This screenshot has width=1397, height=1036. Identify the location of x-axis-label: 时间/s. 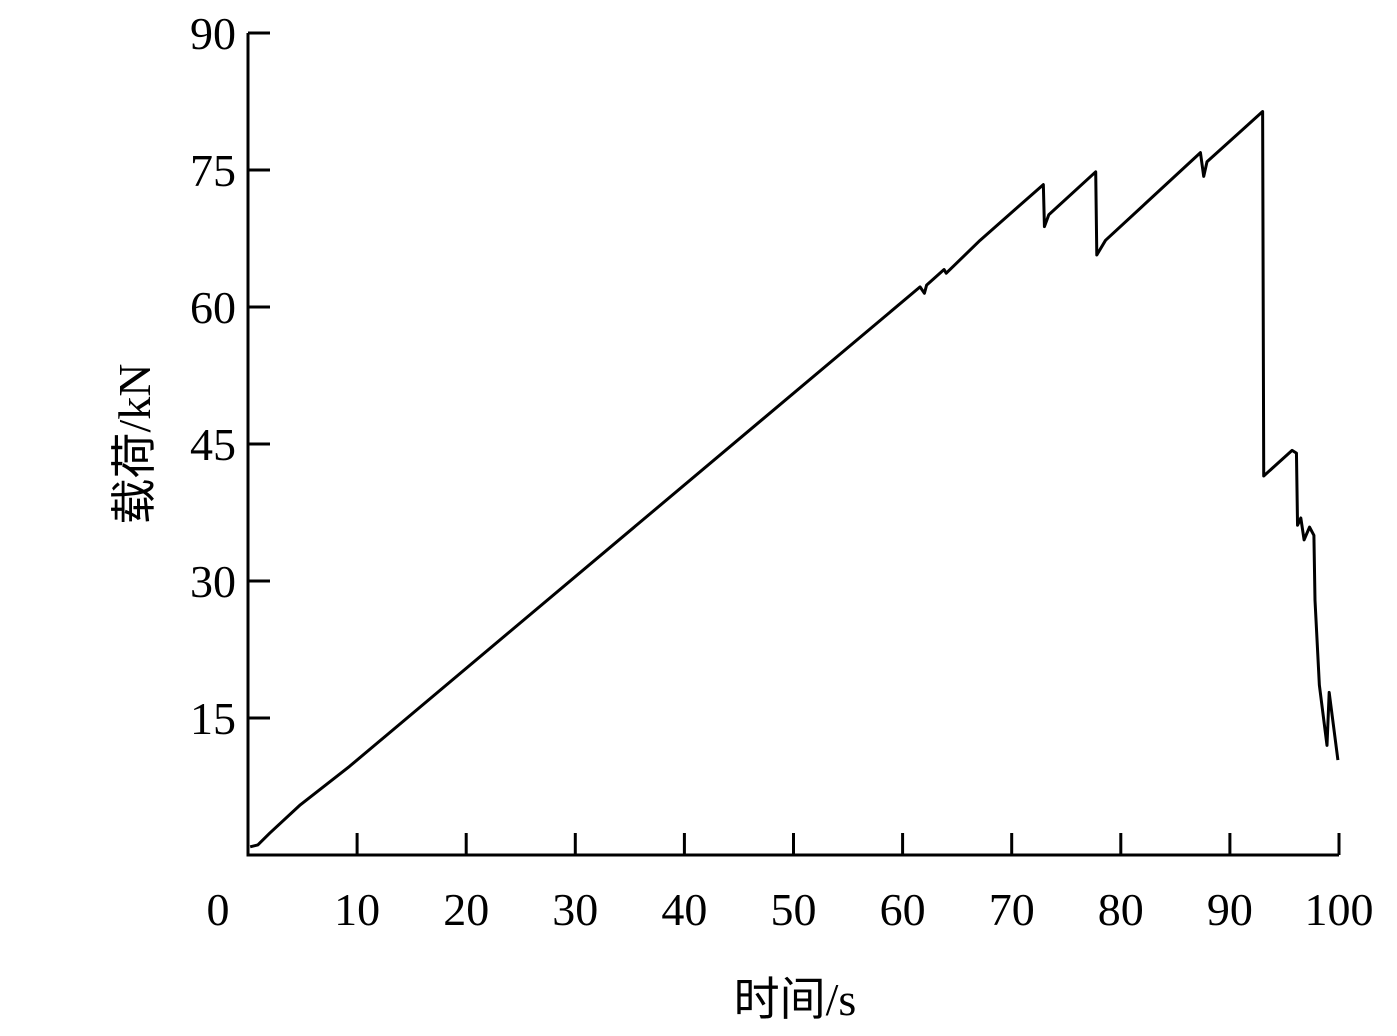
(795, 999).